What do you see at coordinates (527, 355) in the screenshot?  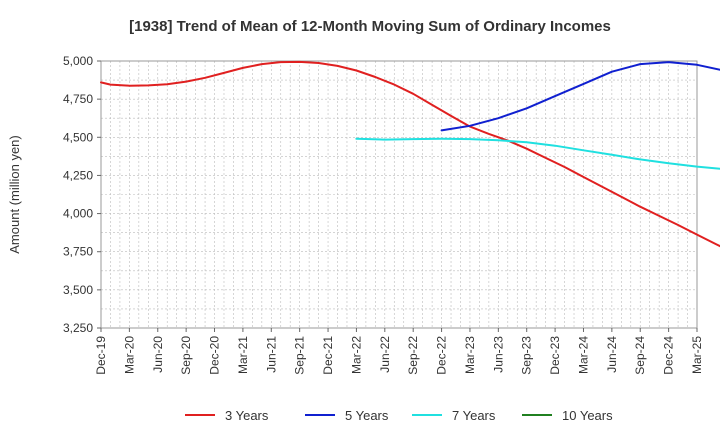 I see `x-tick-label: Sep-23` at bounding box center [527, 355].